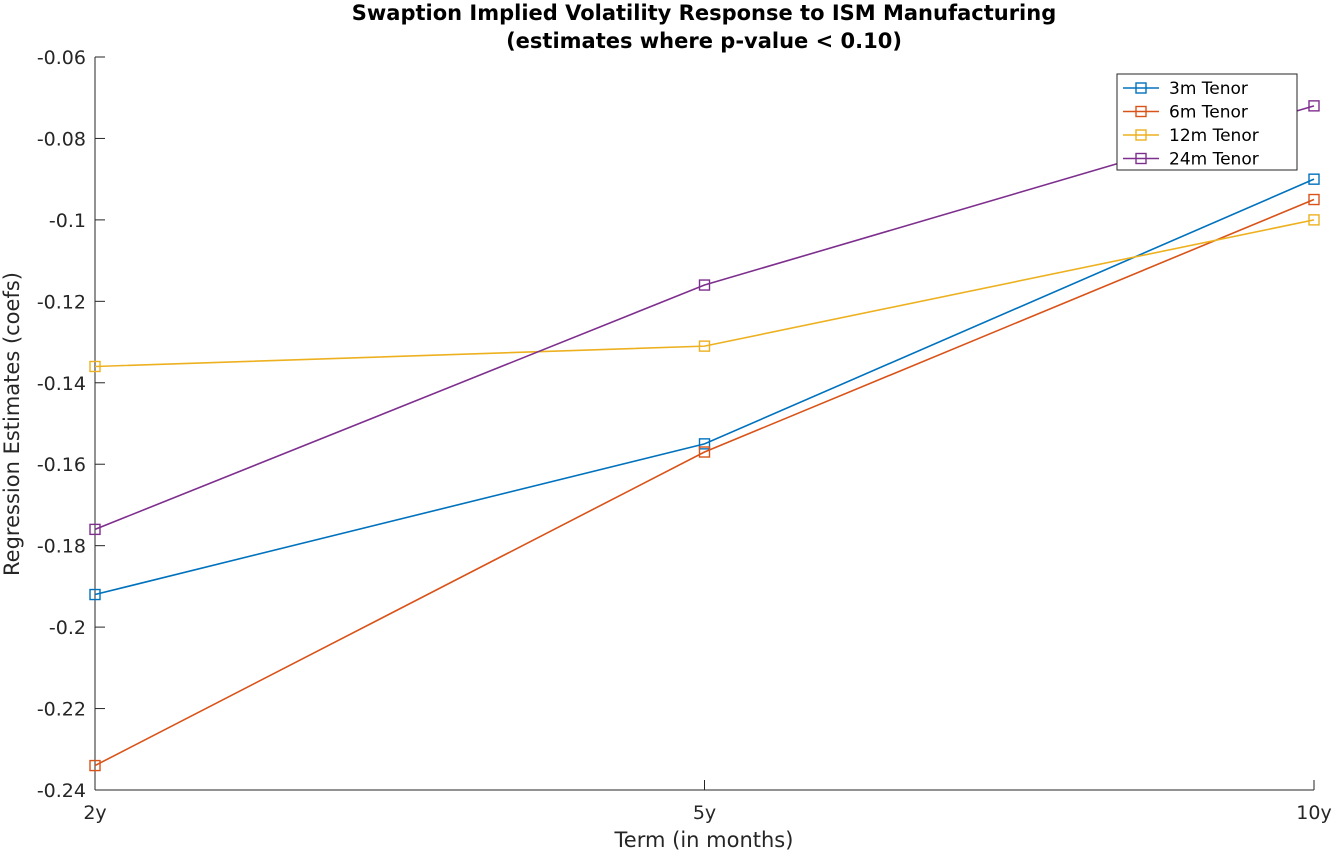 The height and width of the screenshot is (853, 1336). Describe the element at coordinates (704, 840) in the screenshot. I see `x-axis-label: Term (in months)` at that location.